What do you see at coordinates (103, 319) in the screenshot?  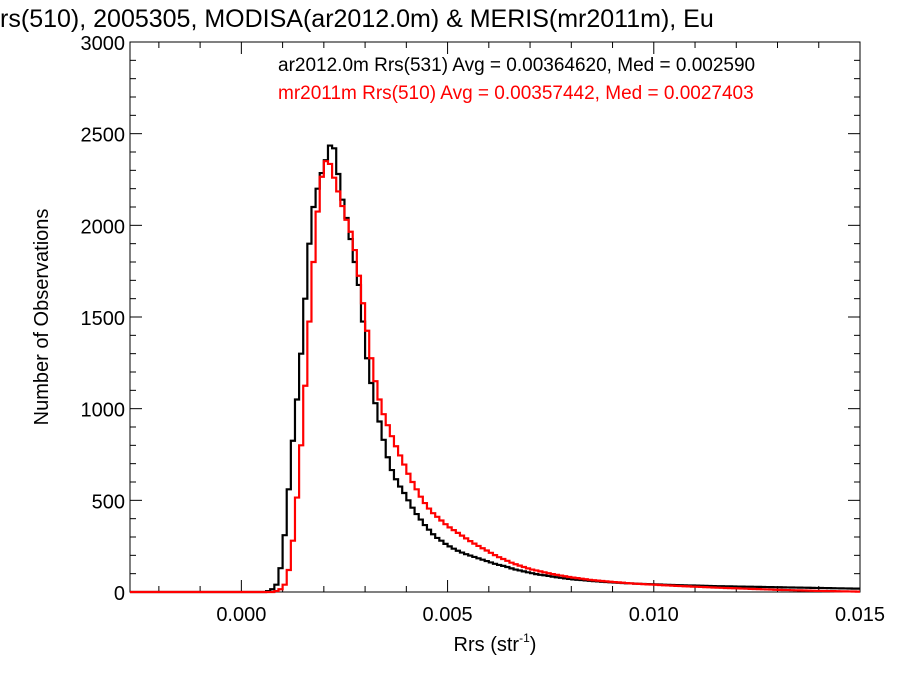 I see `y-tick-label: 1500` at bounding box center [103, 319].